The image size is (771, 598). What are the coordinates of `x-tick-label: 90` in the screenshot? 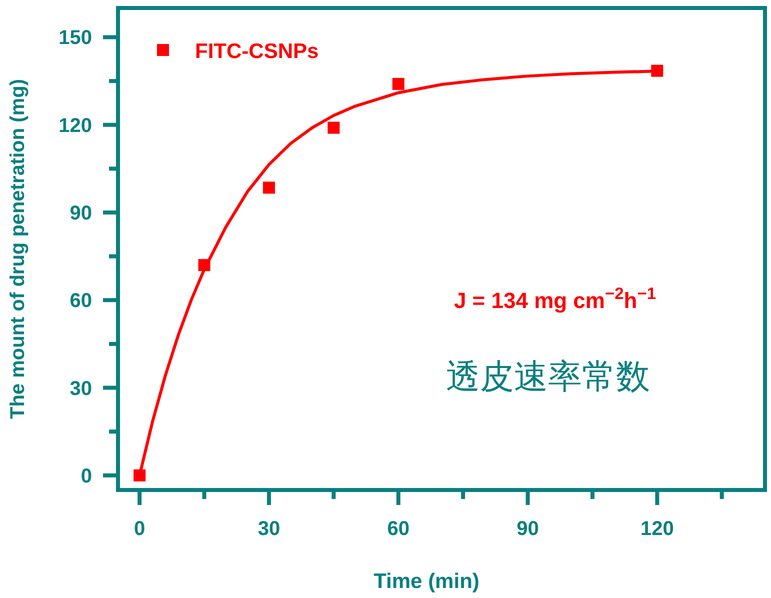 It's located at (527, 529).